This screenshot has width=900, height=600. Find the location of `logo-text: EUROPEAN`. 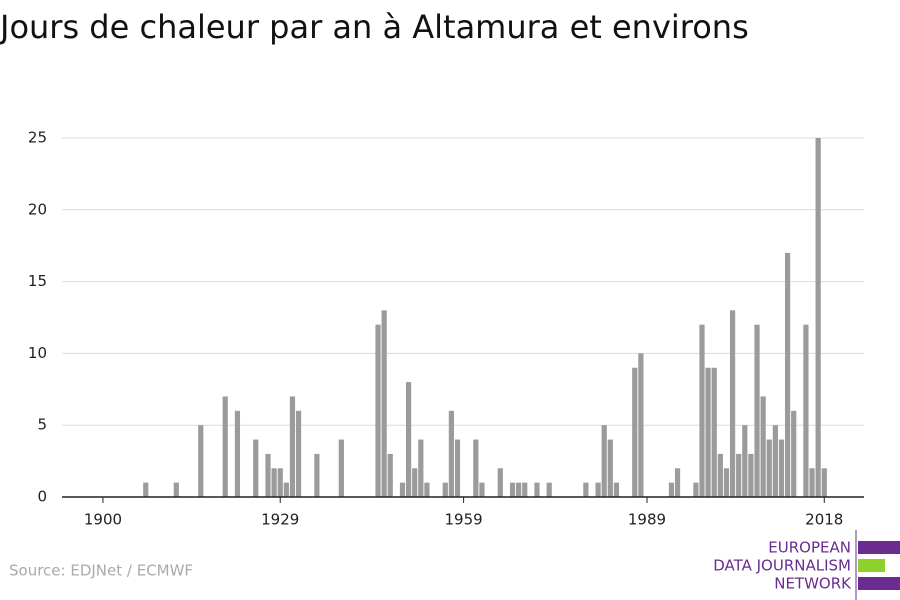

logo-text: EUROPEAN is located at coordinates (809, 548).